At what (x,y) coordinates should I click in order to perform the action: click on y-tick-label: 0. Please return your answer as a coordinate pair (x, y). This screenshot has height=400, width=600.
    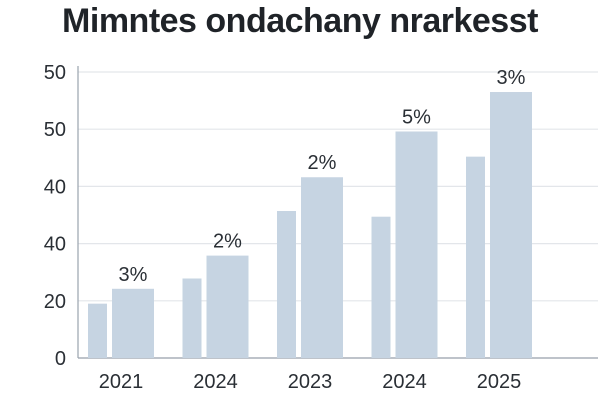
    Looking at the image, I should click on (60, 359).